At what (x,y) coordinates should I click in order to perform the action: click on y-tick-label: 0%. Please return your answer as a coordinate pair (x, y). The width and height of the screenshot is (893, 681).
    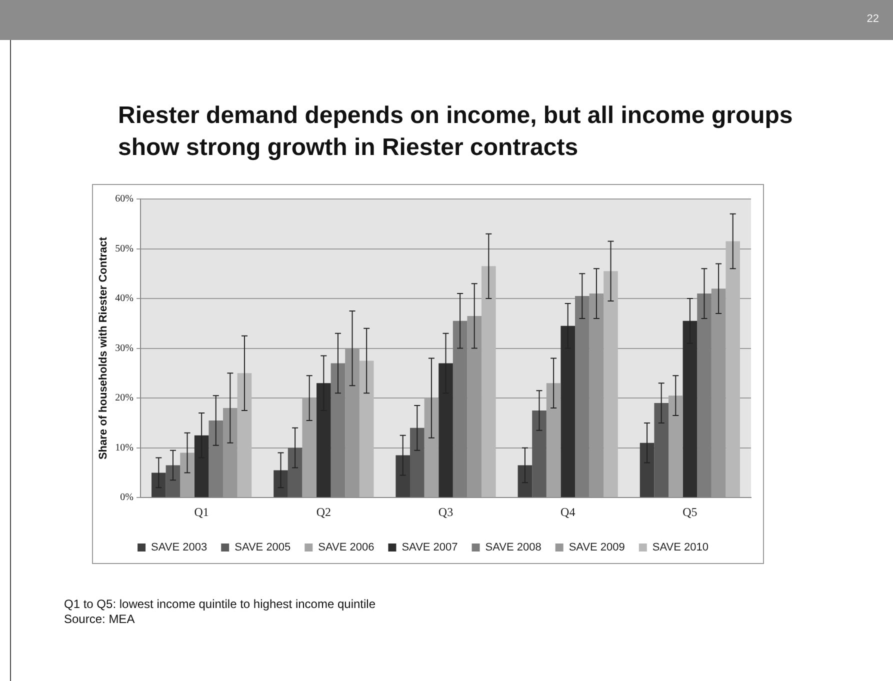
    Looking at the image, I should click on (127, 498).